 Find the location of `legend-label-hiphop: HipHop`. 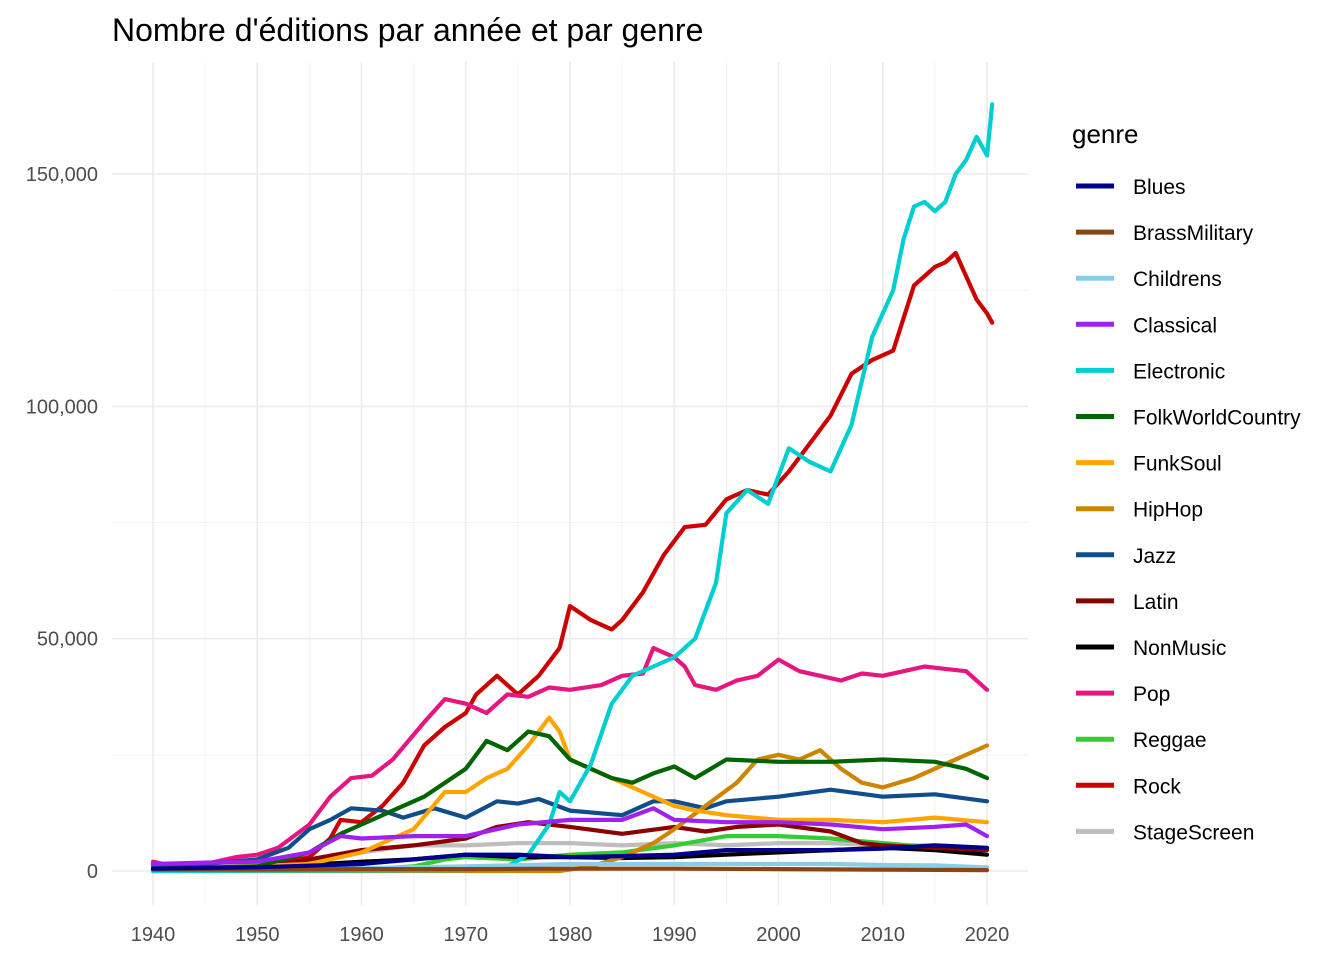

legend-label-hiphop: HipHop is located at coordinates (1168, 510).